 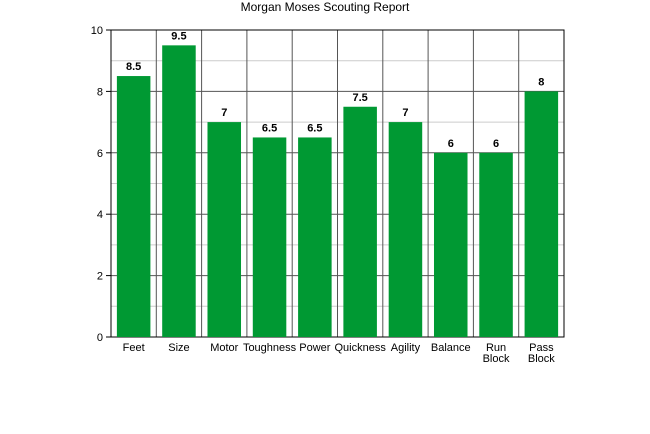 I want to click on x-tick-label: Power, so click(x=315, y=348).